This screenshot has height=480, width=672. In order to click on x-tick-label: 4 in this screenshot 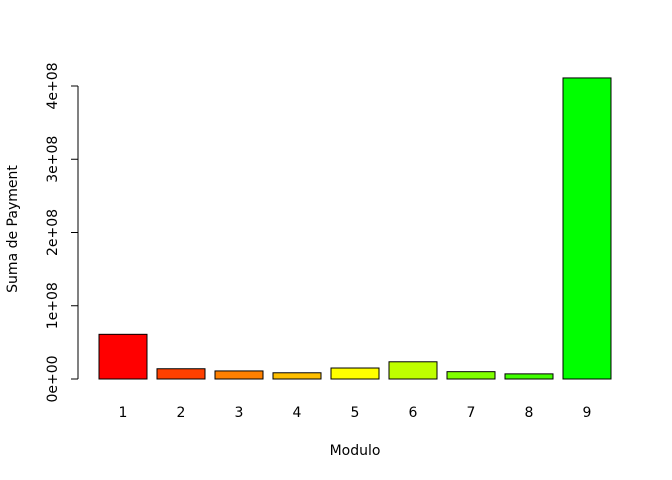, I will do `click(297, 413)`.